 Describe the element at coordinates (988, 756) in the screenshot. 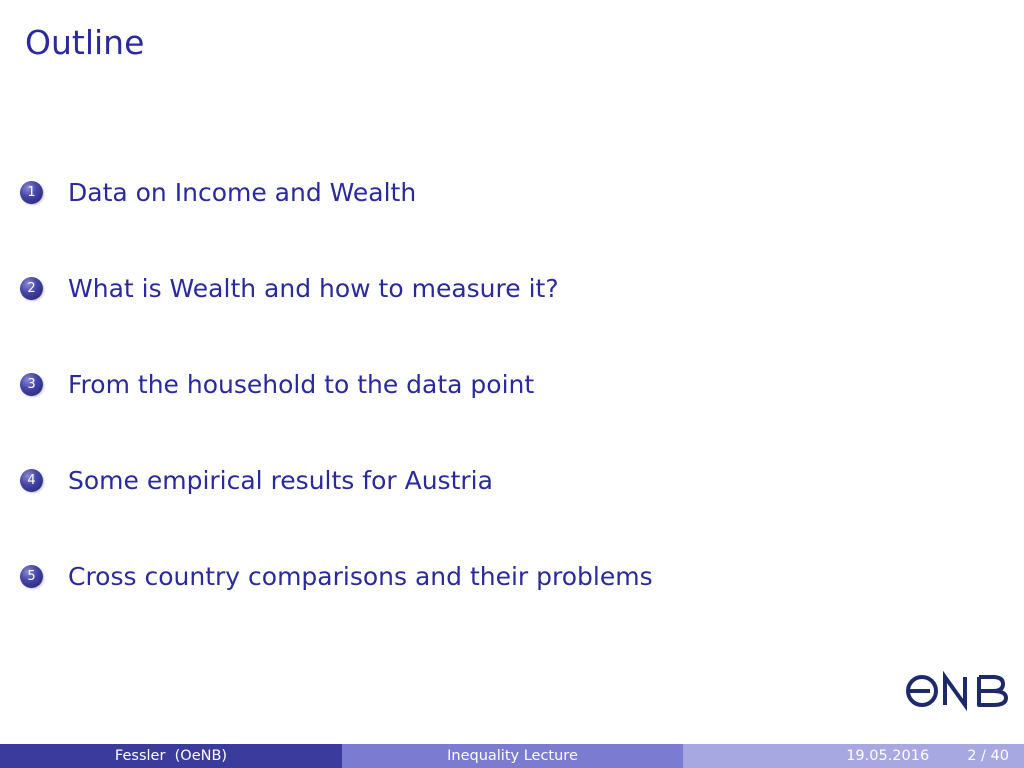

I see `footer-page-number: 2 / 40` at that location.